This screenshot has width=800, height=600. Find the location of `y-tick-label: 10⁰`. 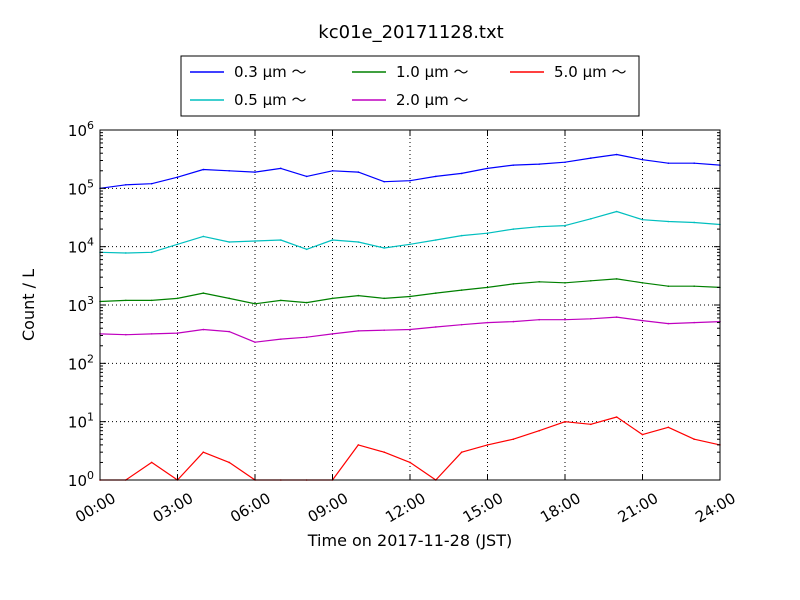

y-tick-label: 10⁰ is located at coordinates (81, 479).